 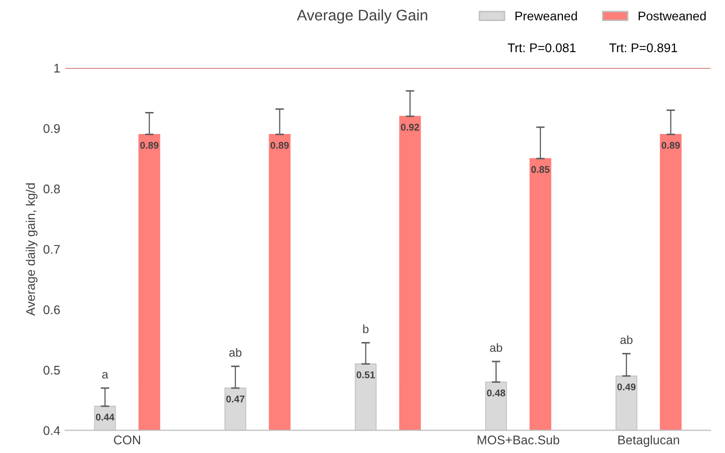 What do you see at coordinates (366, 329) in the screenshot?
I see `annotation: b` at bounding box center [366, 329].